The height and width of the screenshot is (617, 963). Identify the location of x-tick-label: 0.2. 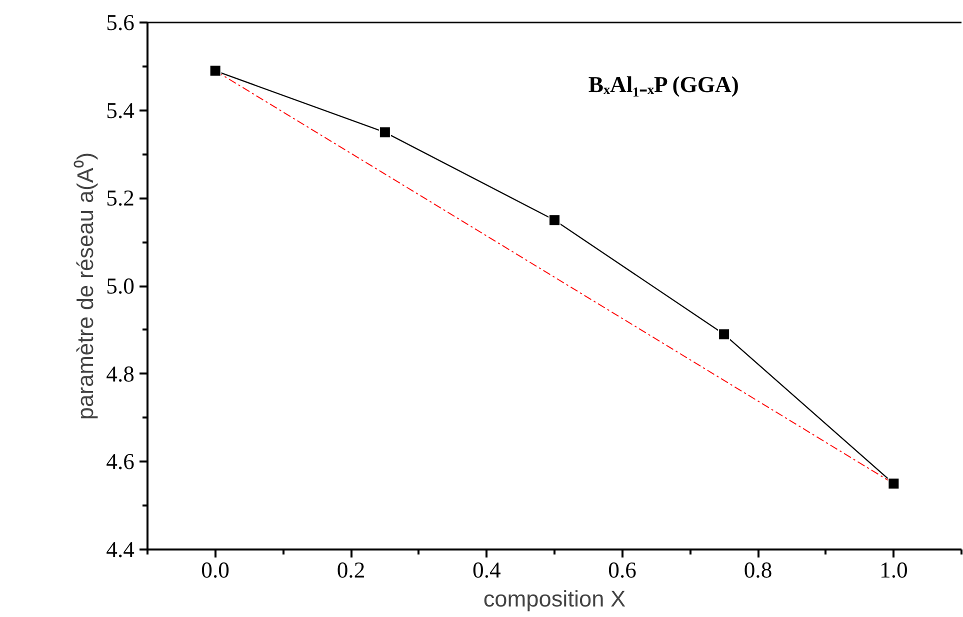
(351, 570).